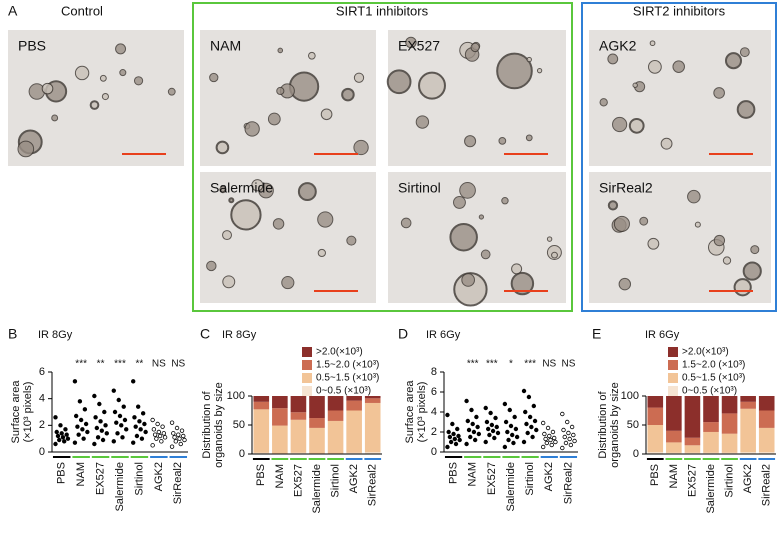 This screenshot has height=539, width=780. Describe the element at coordinates (12, 334) in the screenshot. I see `panel-label: B` at that location.